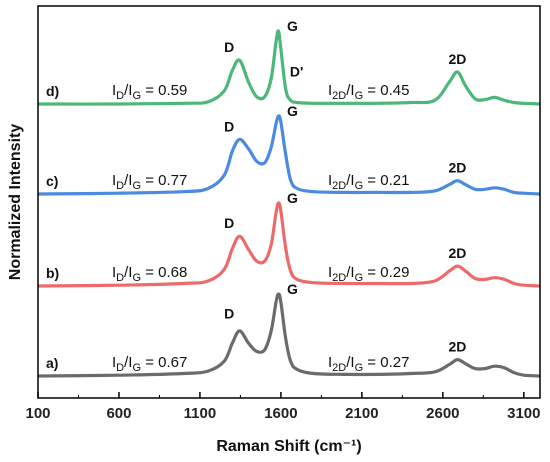 The height and width of the screenshot is (462, 550). Describe the element at coordinates (368, 274) in the screenshot. I see `ratio-i2d-ig: I2D/IG = 0.29` at that location.